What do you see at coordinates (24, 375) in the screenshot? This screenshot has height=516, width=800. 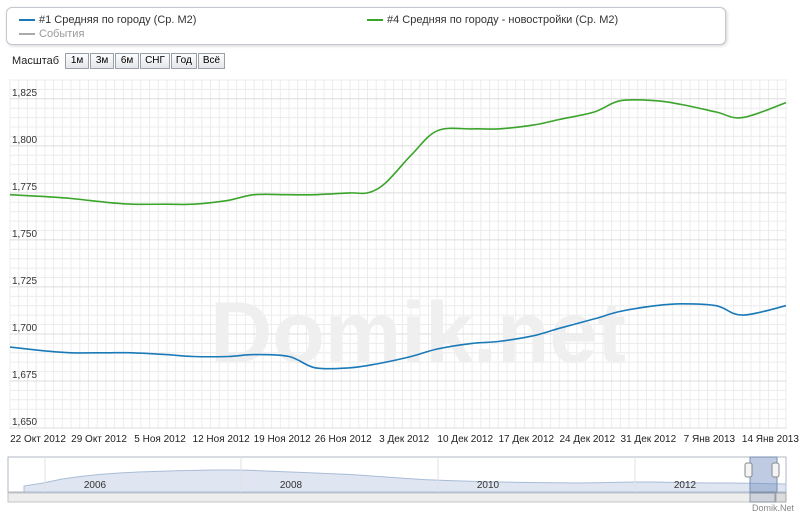 I see `y-tick-label: 1,675` at bounding box center [24, 375].